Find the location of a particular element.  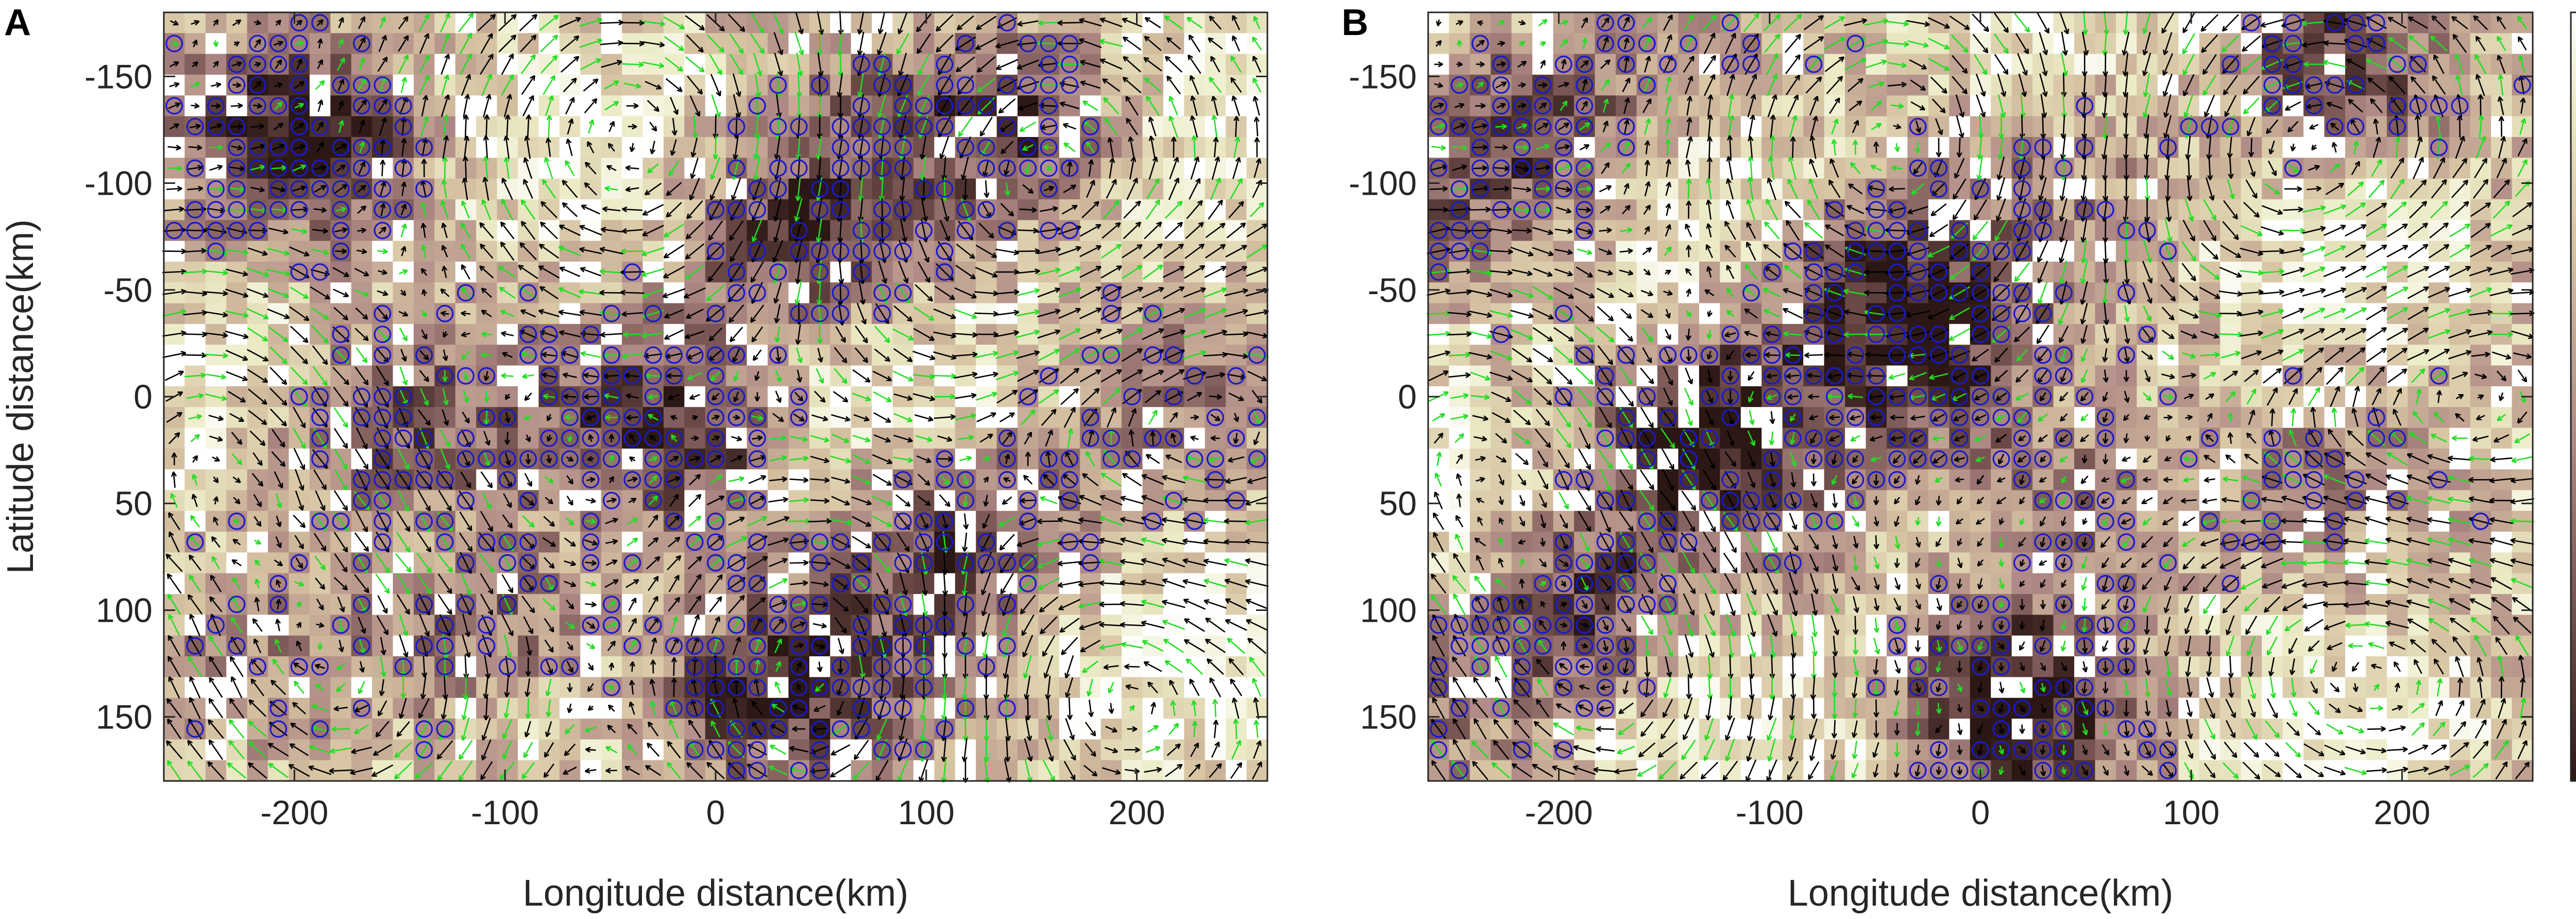

y-tick-label: 150 is located at coordinates (124, 717).